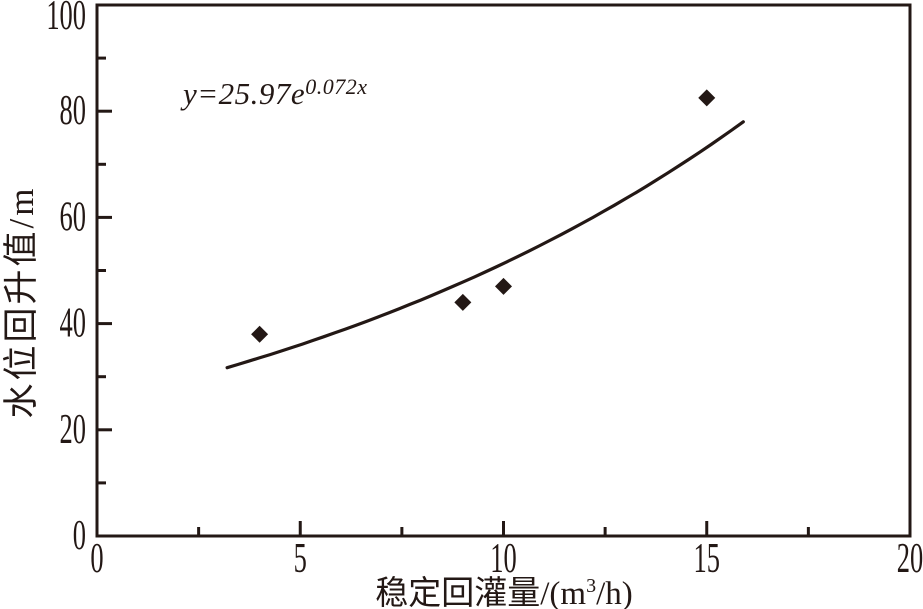 The image size is (923, 609). I want to click on x-tick-label: 10, so click(503, 558).